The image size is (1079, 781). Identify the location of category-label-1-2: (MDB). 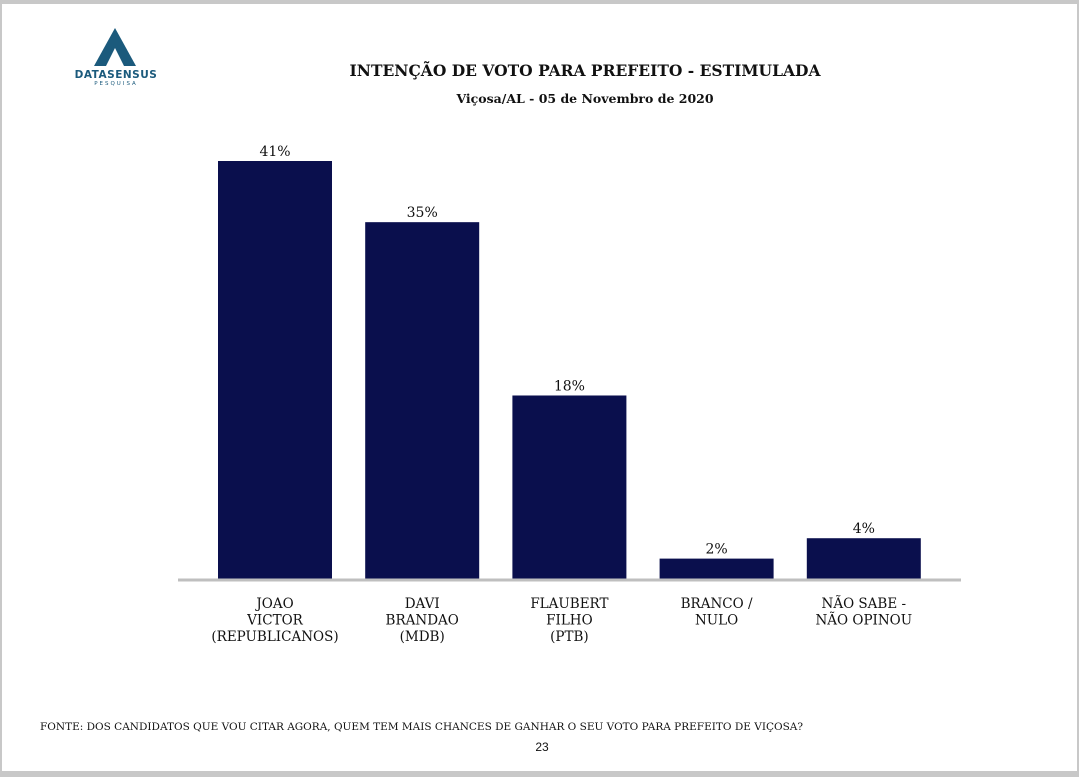
(422, 637).